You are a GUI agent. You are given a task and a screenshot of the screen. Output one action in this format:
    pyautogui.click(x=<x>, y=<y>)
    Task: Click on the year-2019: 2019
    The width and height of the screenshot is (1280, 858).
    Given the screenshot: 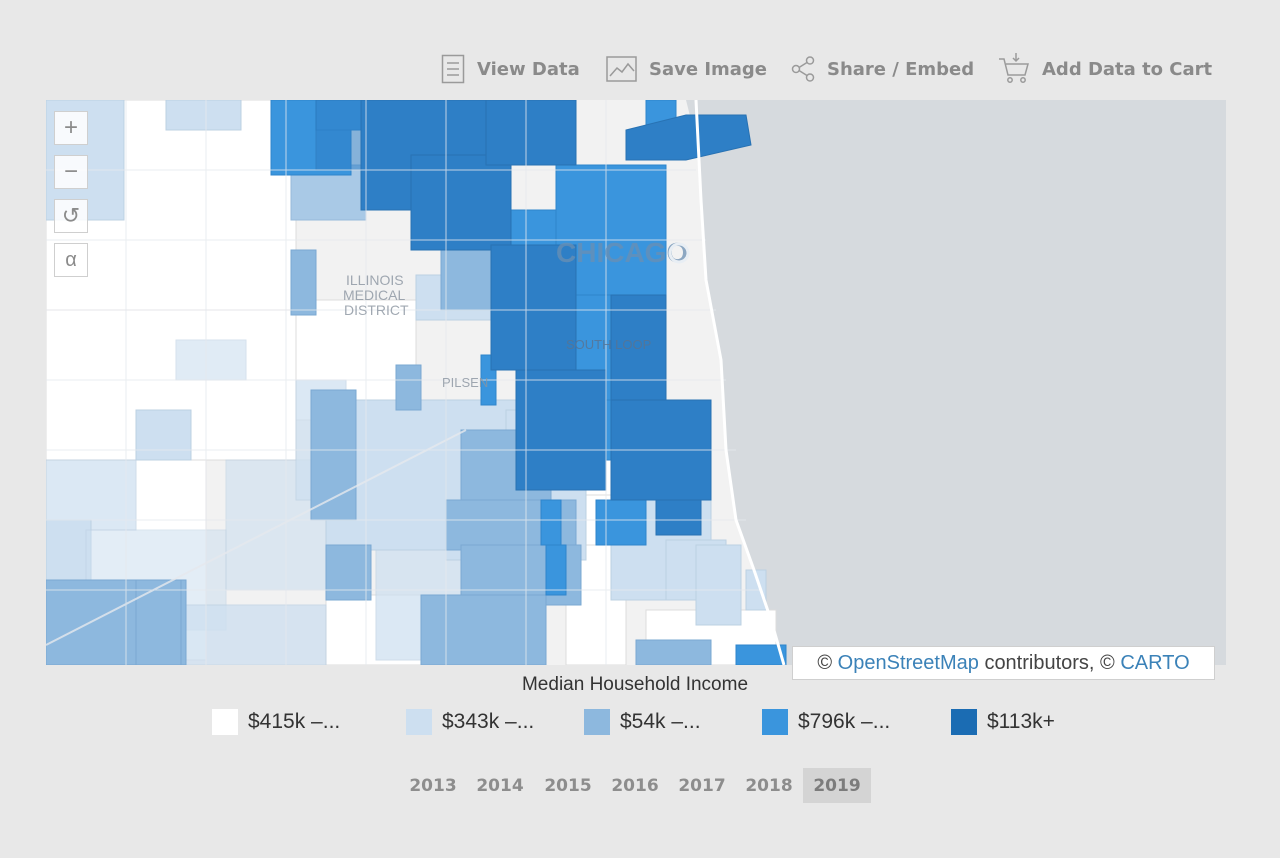 What is the action you would take?
    pyautogui.click(x=837, y=785)
    